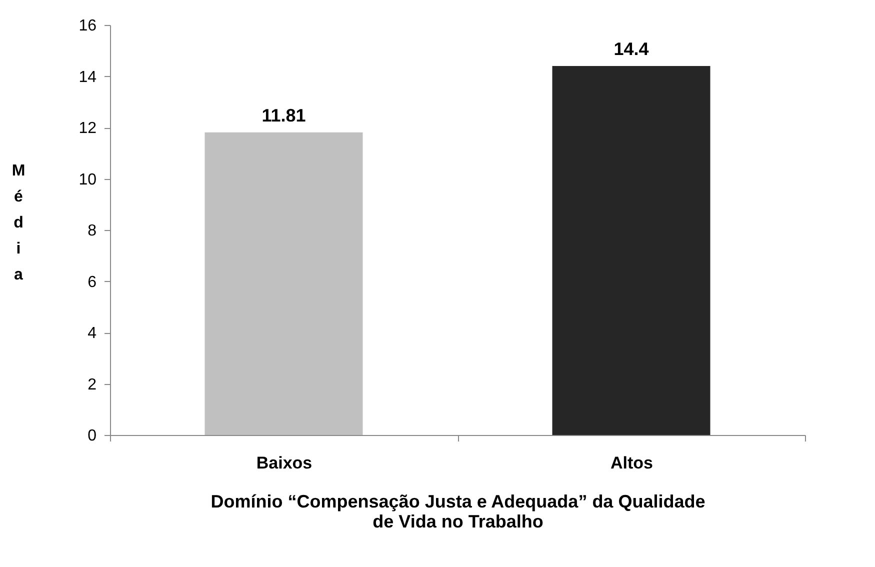 The image size is (875, 567). What do you see at coordinates (87, 128) in the screenshot?
I see `y-tick-label: 12` at bounding box center [87, 128].